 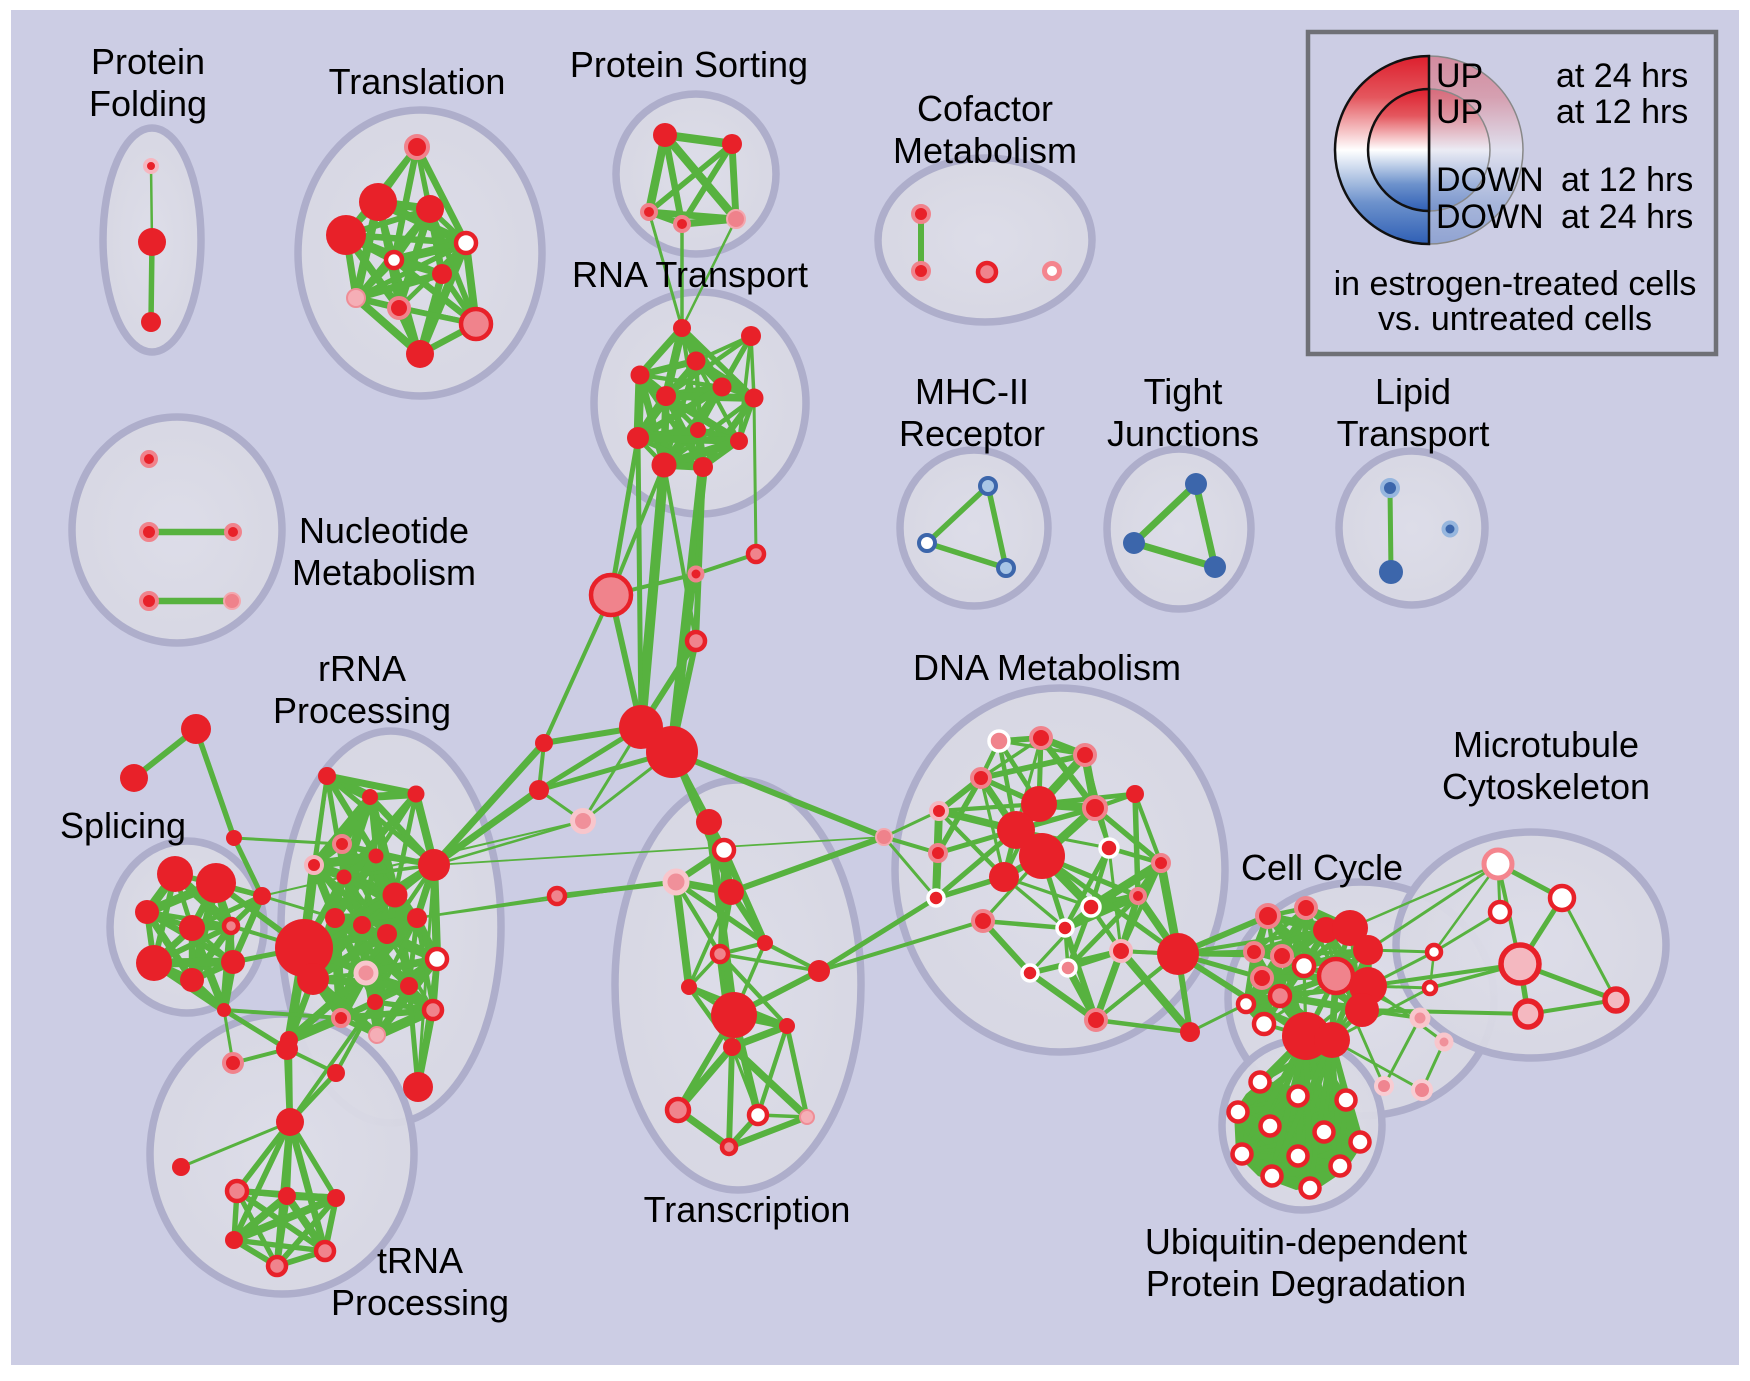 What do you see at coordinates (689, 64) in the screenshot?
I see `svg-text: Protein Sorting` at bounding box center [689, 64].